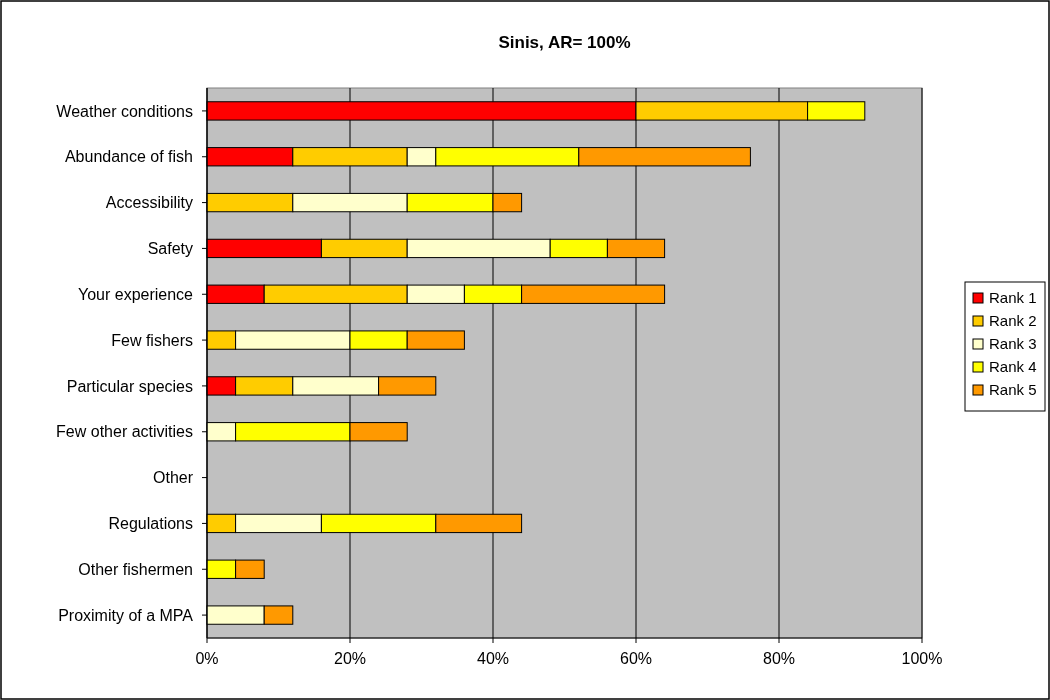 The width and height of the screenshot is (1050, 700). What do you see at coordinates (1013, 367) in the screenshot?
I see `legend-label: Rank 4` at bounding box center [1013, 367].